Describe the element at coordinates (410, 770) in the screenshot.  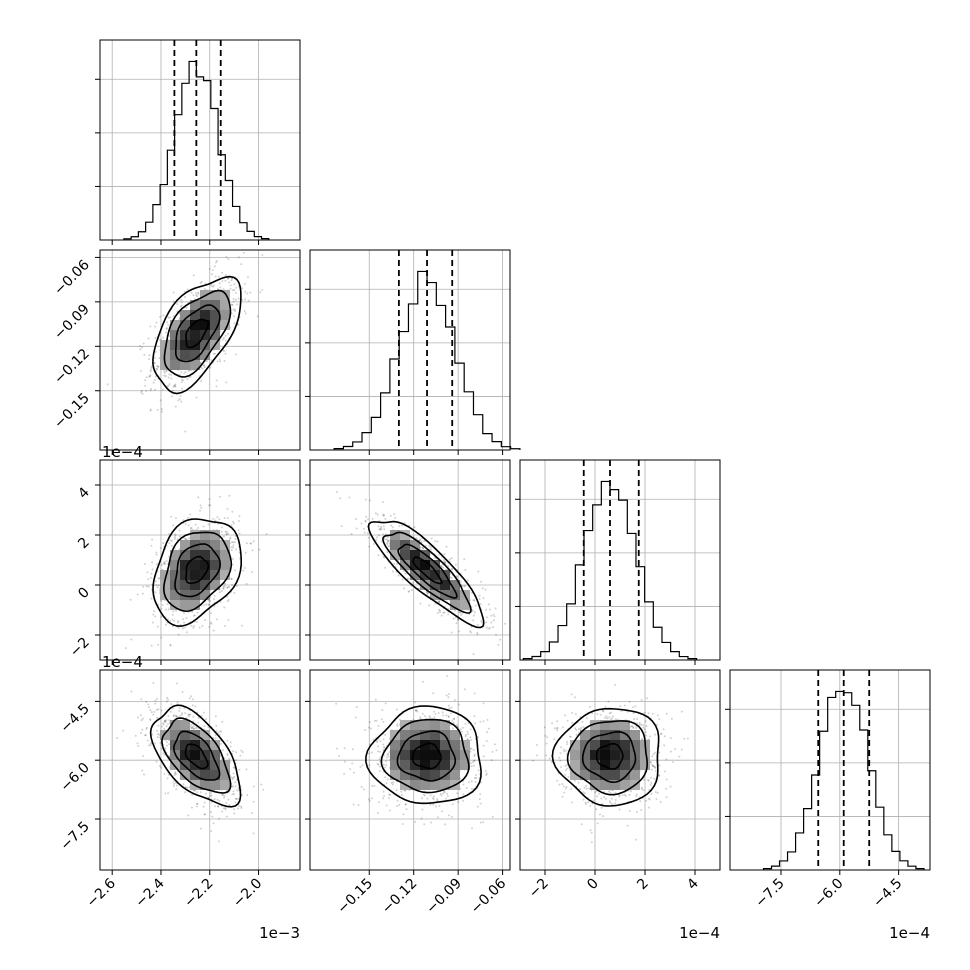
I see `panel-frame` at that location.